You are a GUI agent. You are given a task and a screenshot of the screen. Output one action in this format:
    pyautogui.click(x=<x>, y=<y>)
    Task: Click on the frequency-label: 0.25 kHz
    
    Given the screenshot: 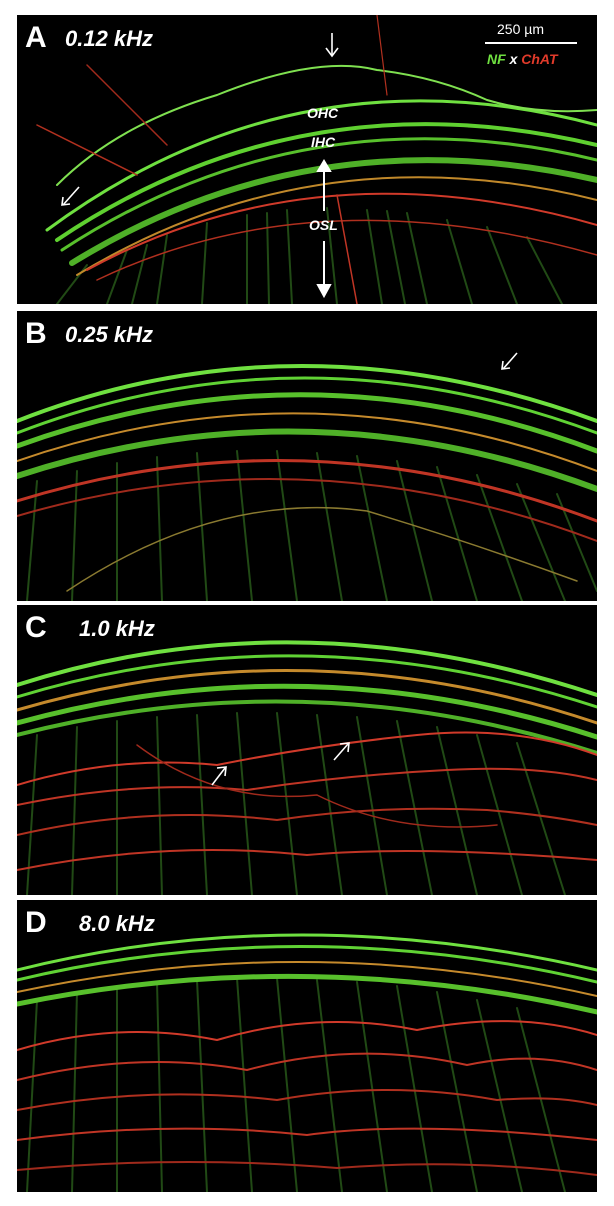 What is the action you would take?
    pyautogui.click(x=109, y=334)
    